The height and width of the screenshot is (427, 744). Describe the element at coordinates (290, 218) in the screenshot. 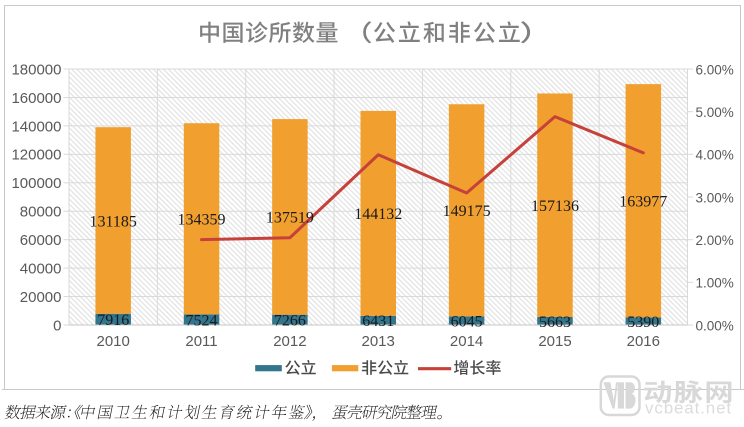

I see `svg-text: 137519` at that location.